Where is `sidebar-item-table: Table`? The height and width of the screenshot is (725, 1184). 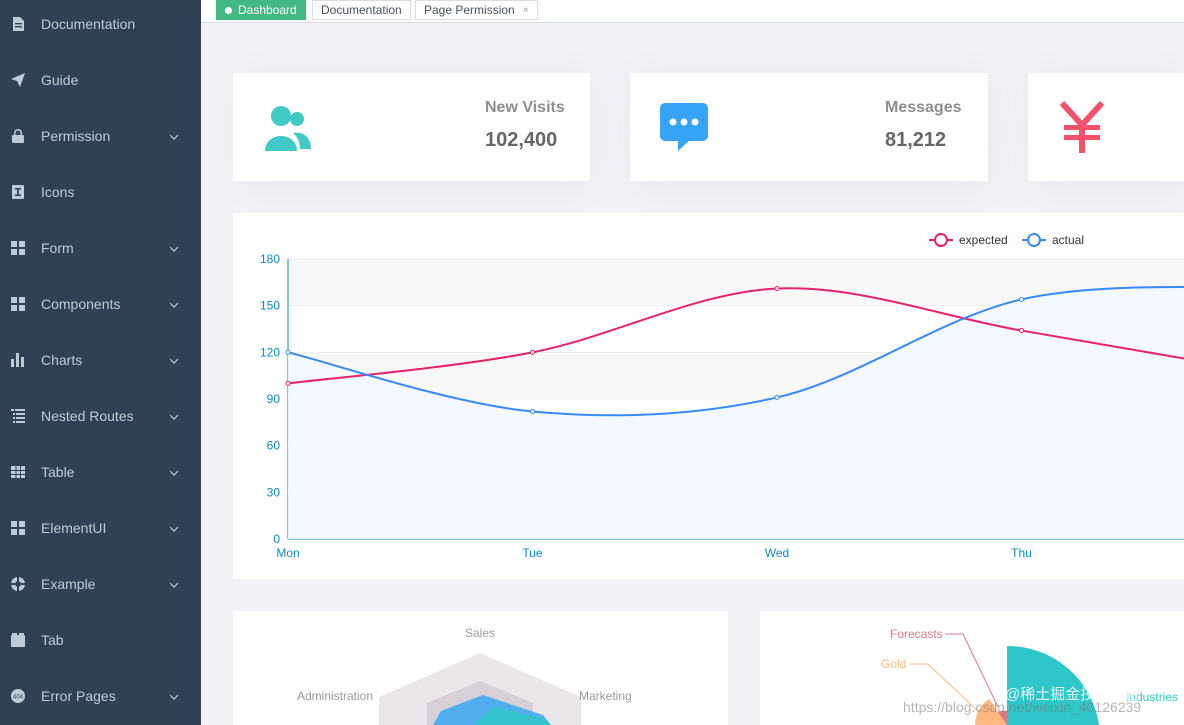 sidebar-item-table: Table is located at coordinates (100, 472).